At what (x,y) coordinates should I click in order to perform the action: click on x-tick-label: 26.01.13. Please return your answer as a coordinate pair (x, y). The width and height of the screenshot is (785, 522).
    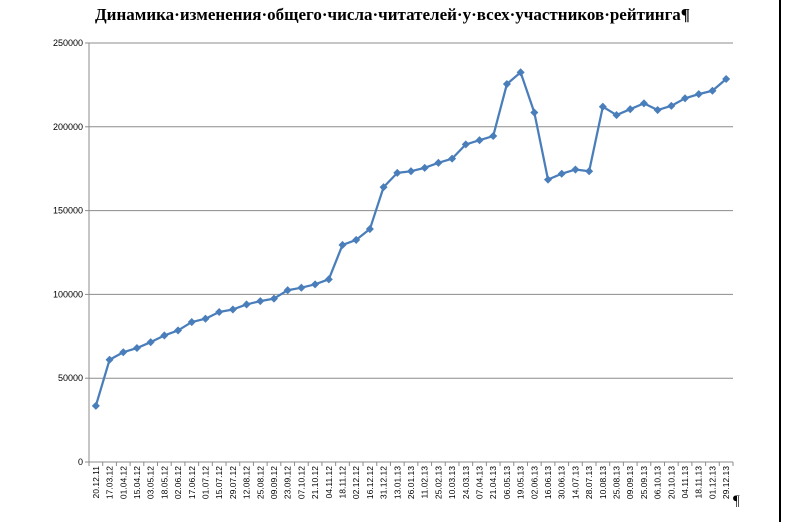
    Looking at the image, I should click on (411, 482).